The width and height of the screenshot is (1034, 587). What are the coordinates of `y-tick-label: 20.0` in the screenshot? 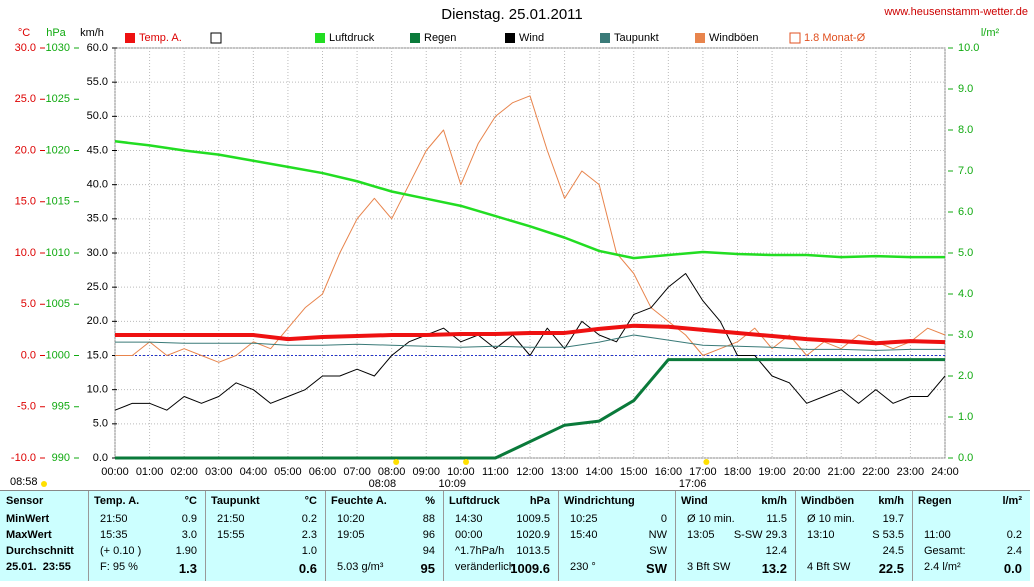 It's located at (25, 150).